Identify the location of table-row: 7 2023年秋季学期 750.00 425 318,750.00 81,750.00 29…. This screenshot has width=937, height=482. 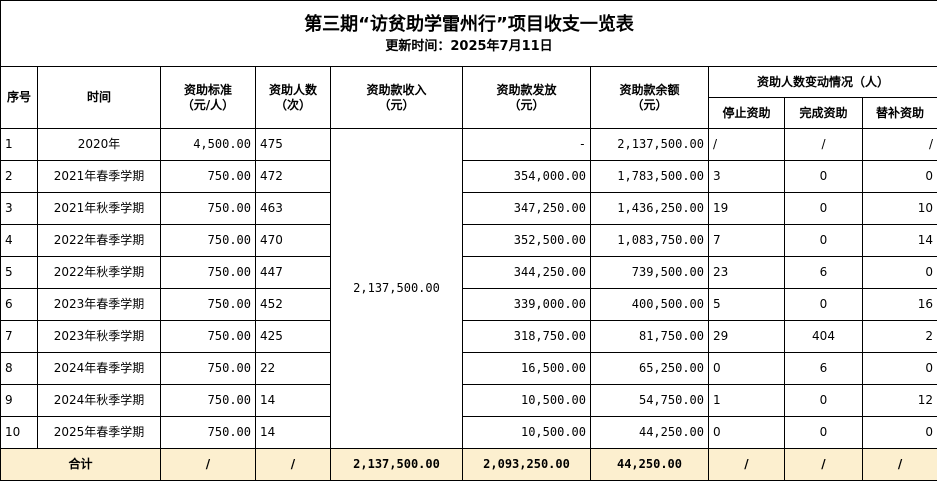
(468, 336).